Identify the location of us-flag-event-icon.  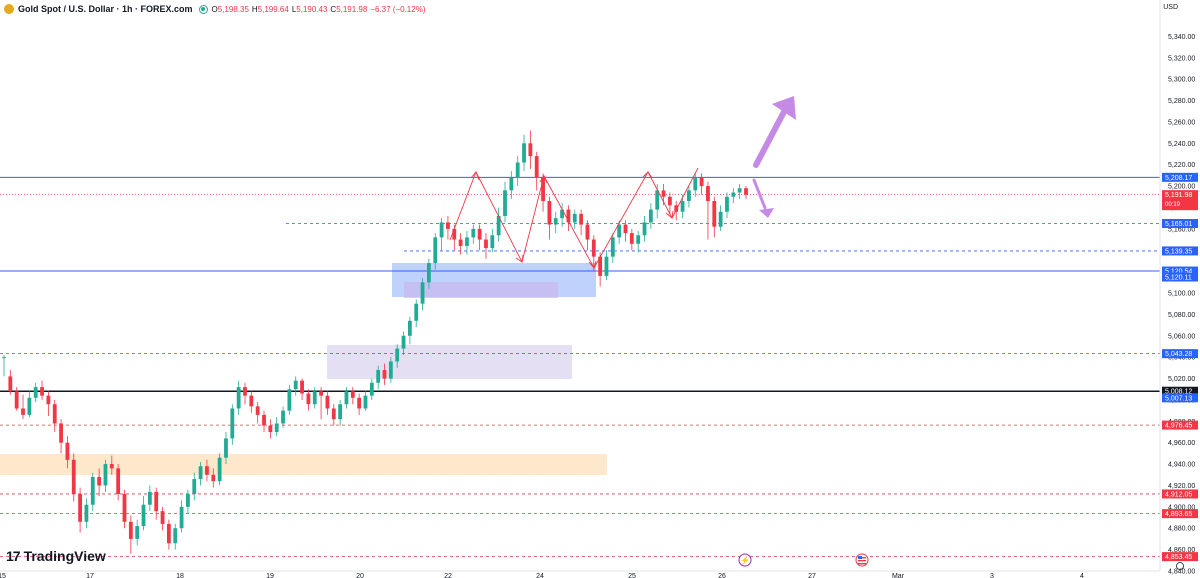
(862, 560).